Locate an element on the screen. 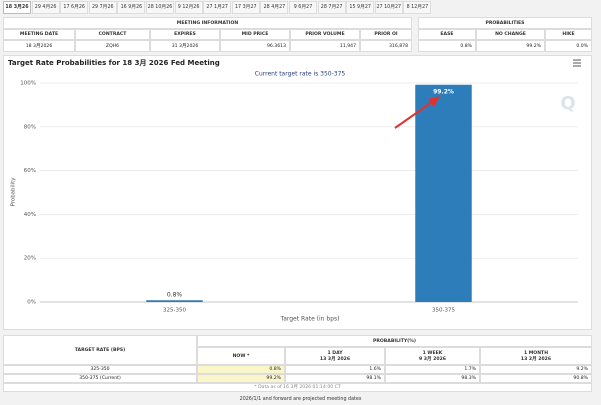 This screenshot has width=601, height=405. meeting-tab: 28 7月27 is located at coordinates (331, 7).